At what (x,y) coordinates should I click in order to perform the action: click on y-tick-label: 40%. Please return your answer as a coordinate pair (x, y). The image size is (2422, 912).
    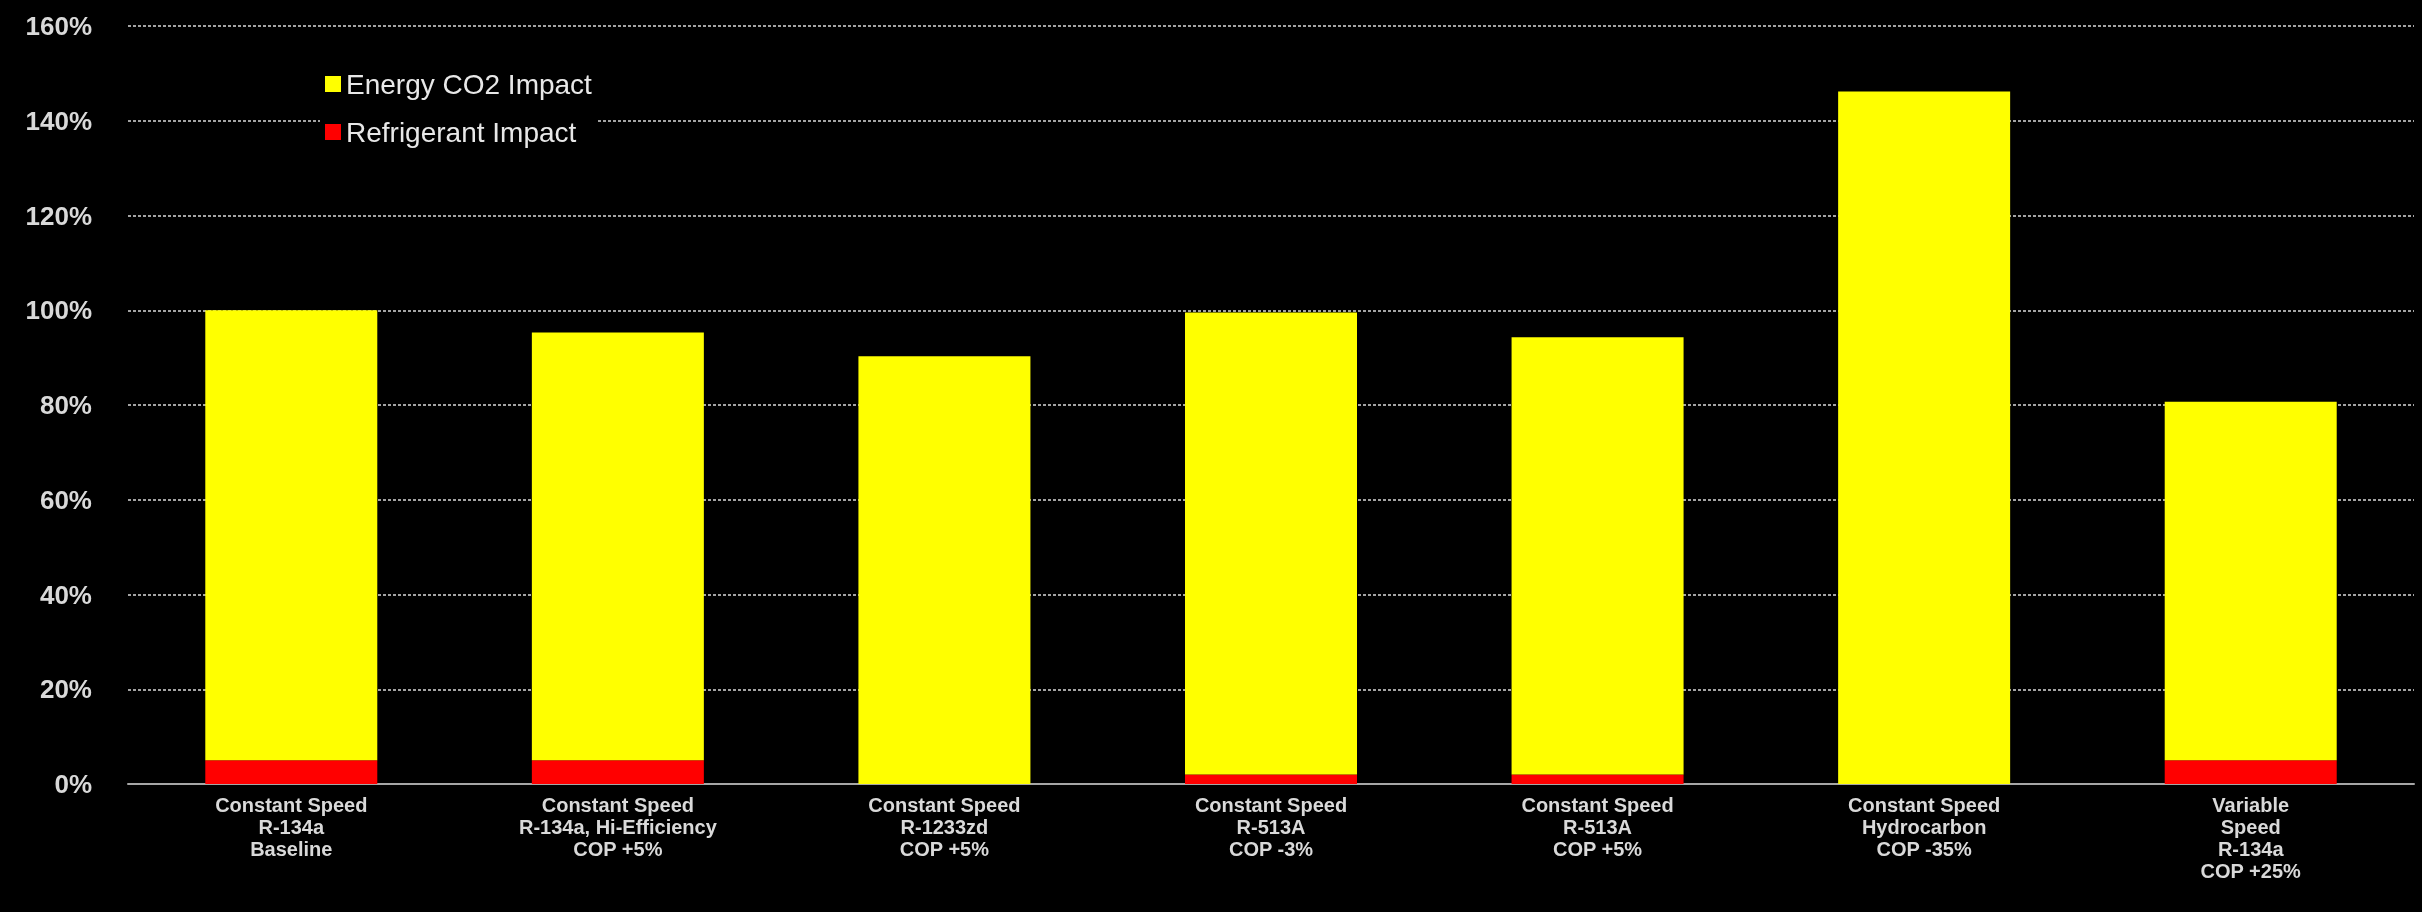
    Looking at the image, I should click on (65, 594).